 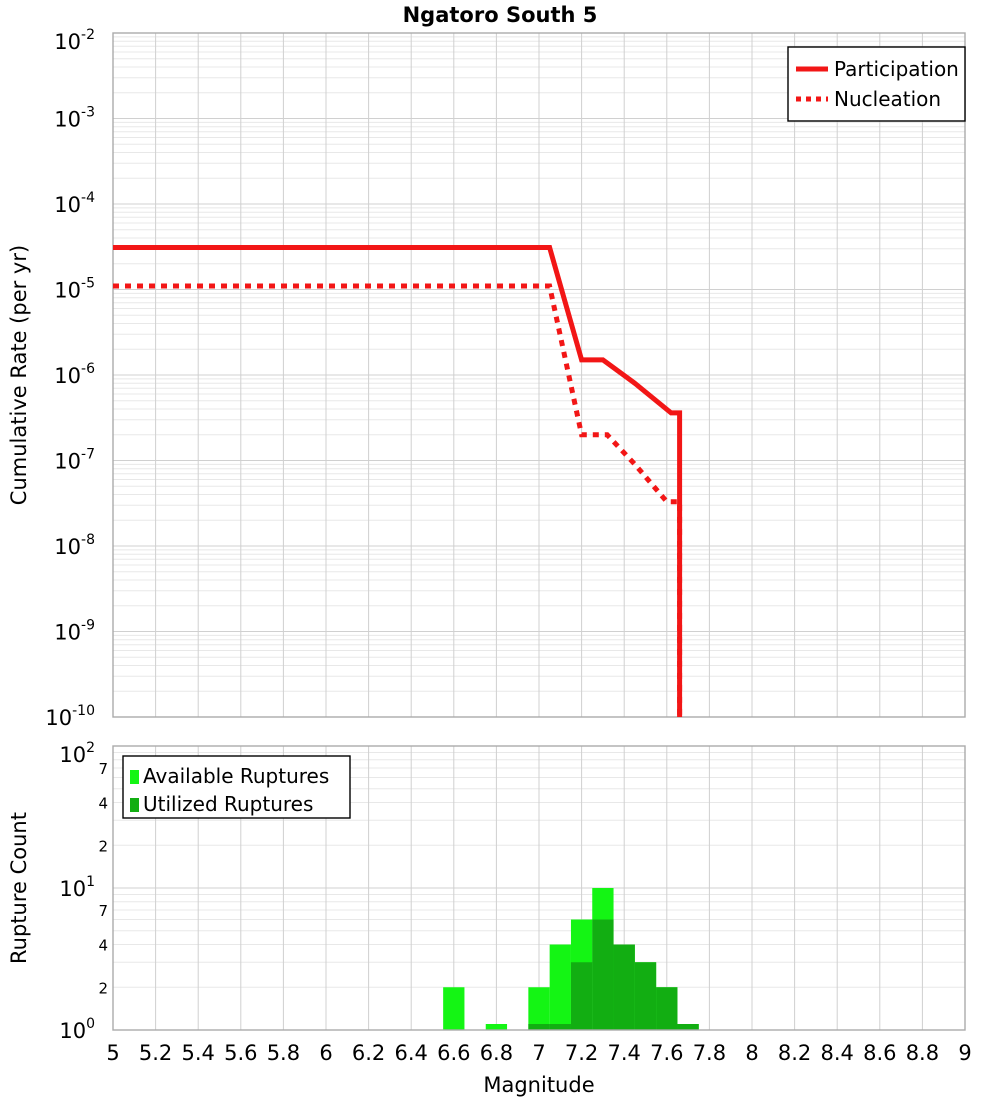 I want to click on x-axis-label: Magnitude, so click(x=538, y=1085).